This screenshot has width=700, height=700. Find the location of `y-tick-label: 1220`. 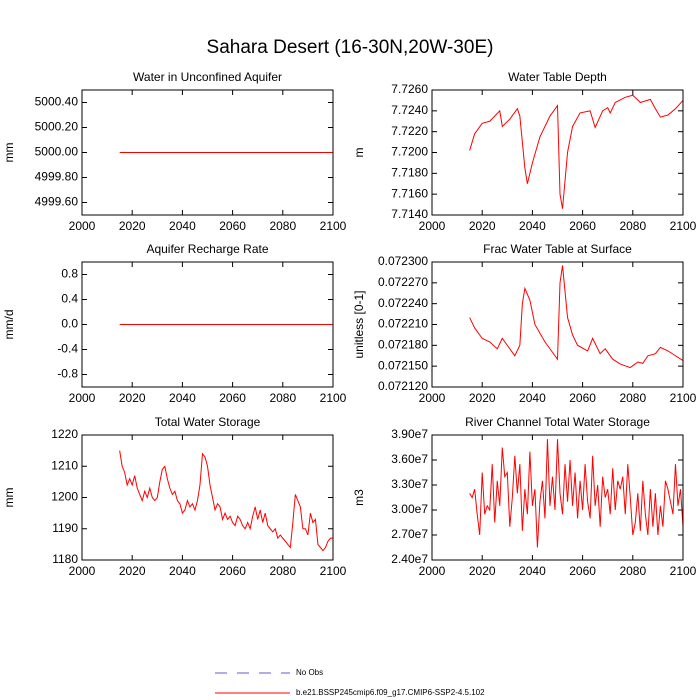

y-tick-label: 1220 is located at coordinates (64, 434).